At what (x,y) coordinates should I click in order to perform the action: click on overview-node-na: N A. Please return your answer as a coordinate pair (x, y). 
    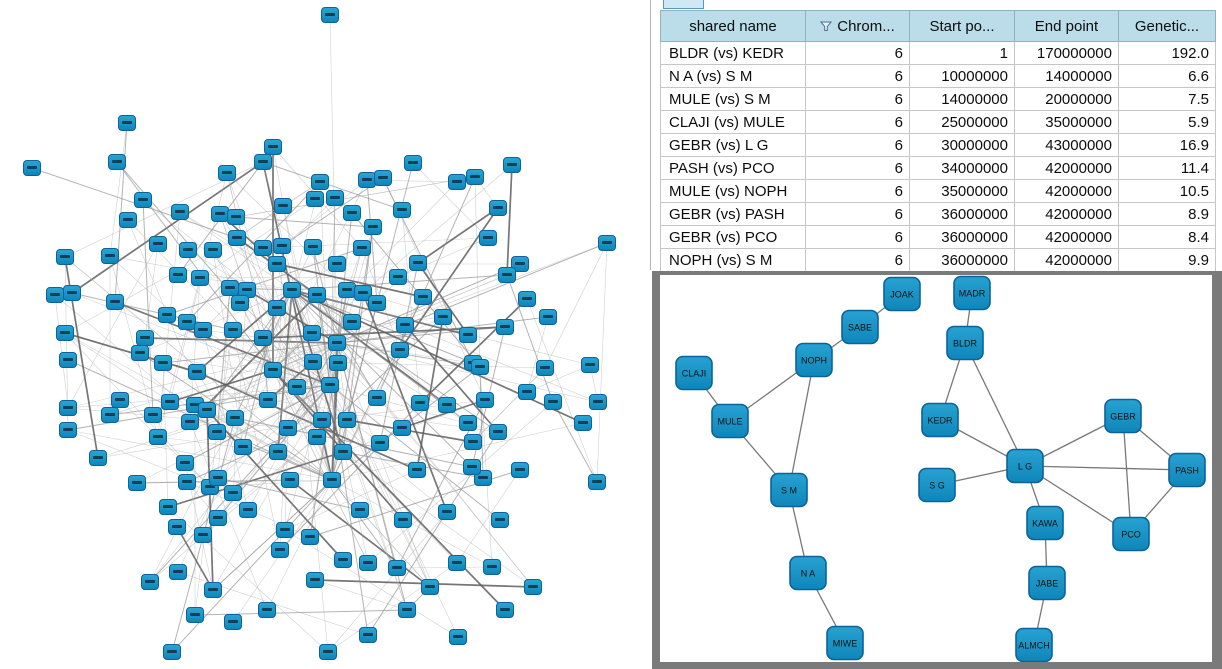
    Looking at the image, I should click on (808, 573).